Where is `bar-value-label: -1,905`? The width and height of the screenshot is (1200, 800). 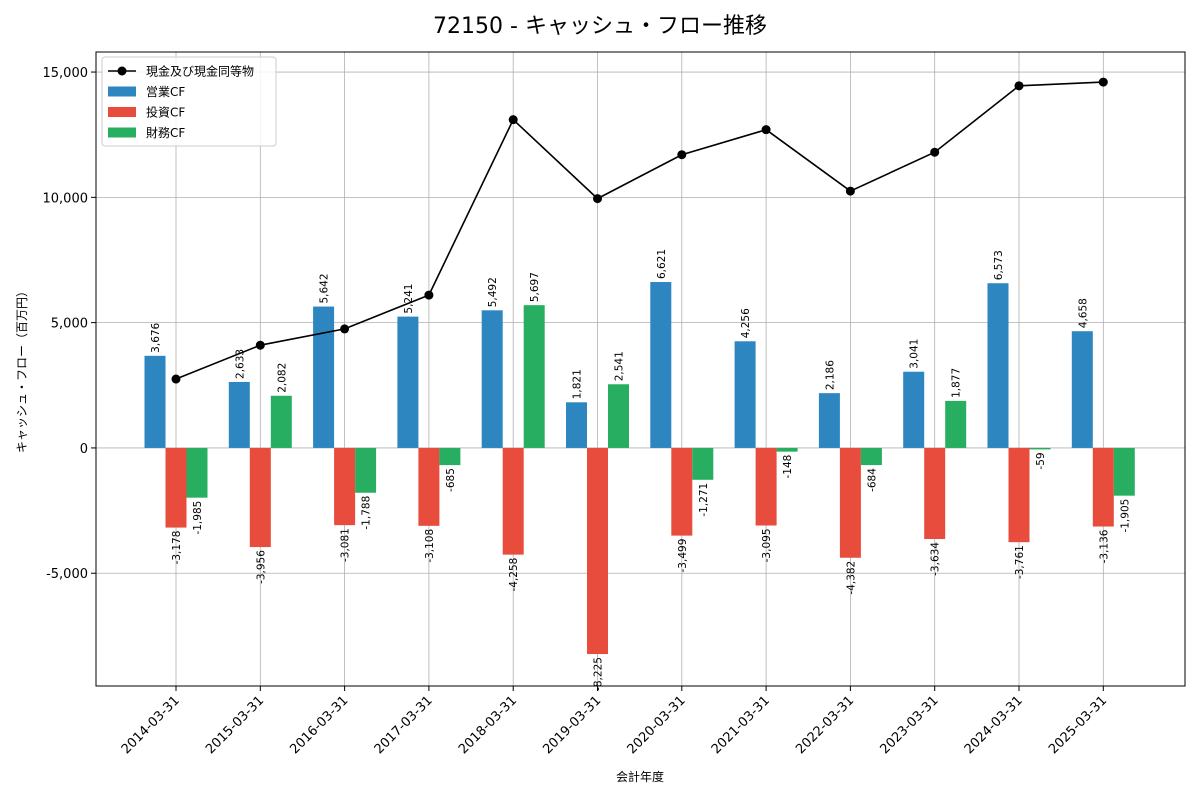
bar-value-label: -1,905 is located at coordinates (1125, 516).